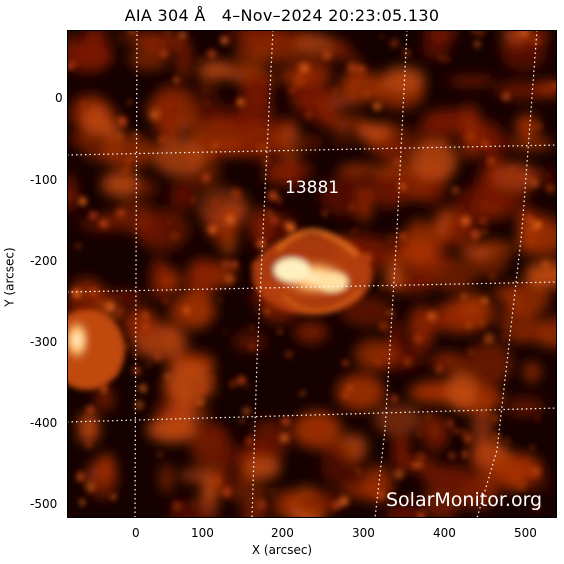 Image resolution: width=564 pixels, height=564 pixels. What do you see at coordinates (44, 504) in the screenshot?
I see `y-tick-label: -500` at bounding box center [44, 504].